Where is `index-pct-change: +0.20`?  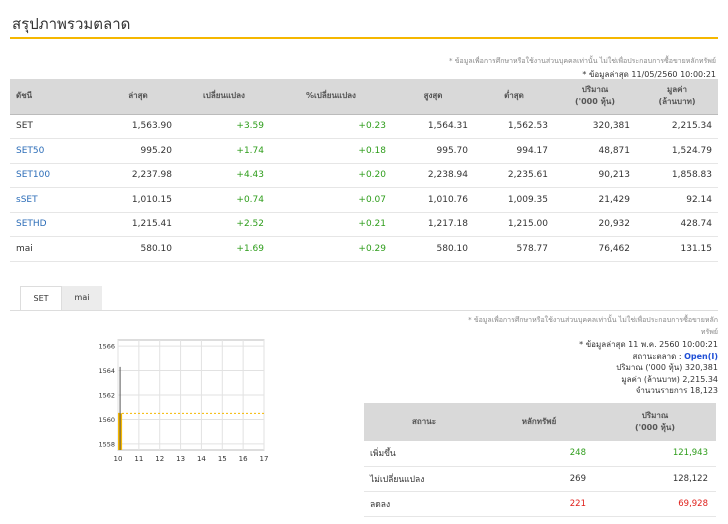 index-pct-change: +0.20 is located at coordinates (331, 175).